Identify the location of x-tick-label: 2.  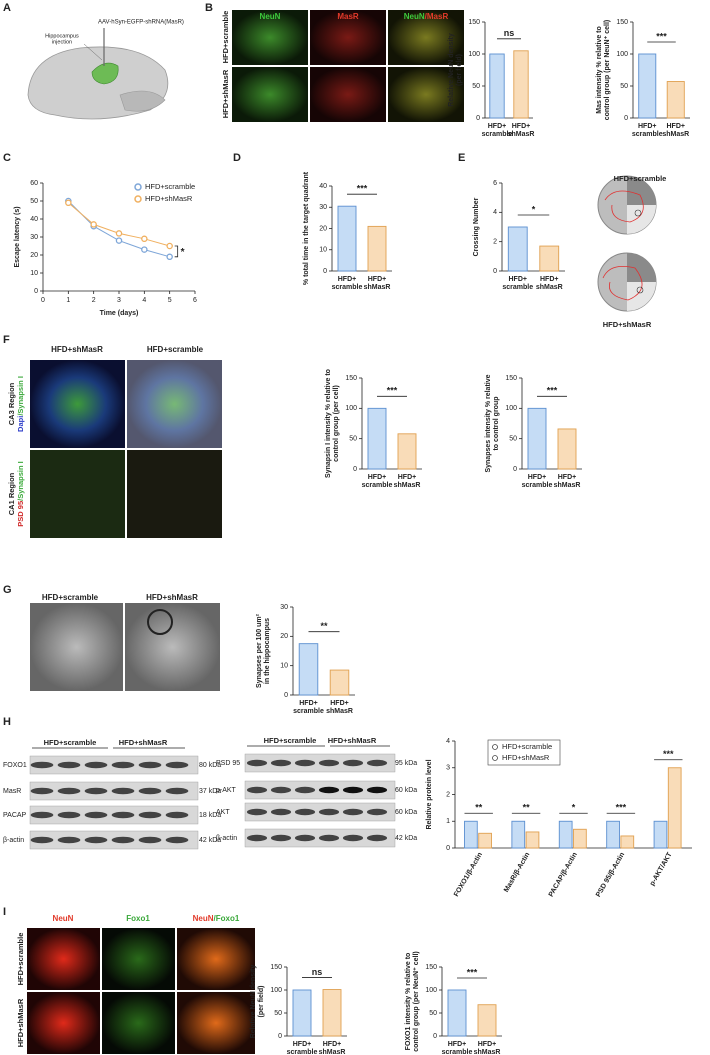
(94, 300).